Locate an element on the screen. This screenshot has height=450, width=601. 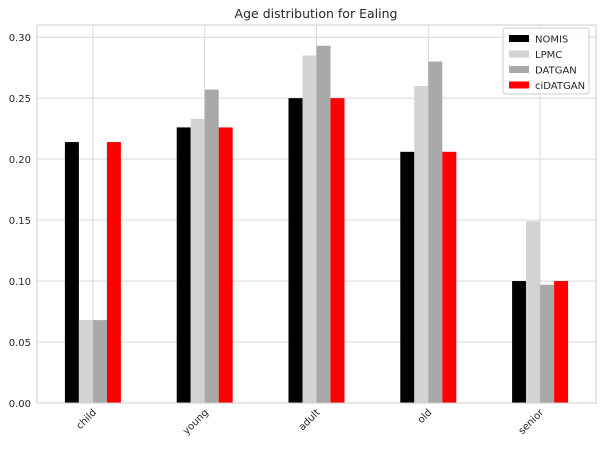
x-tick-label: young is located at coordinates (196, 422).